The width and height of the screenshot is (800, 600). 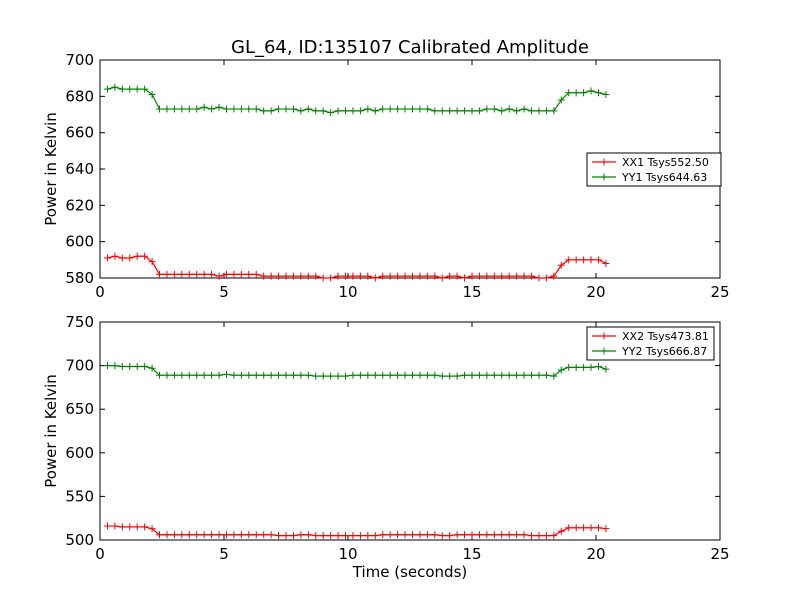 I want to click on top-x-tick-label: 5, so click(x=224, y=292).